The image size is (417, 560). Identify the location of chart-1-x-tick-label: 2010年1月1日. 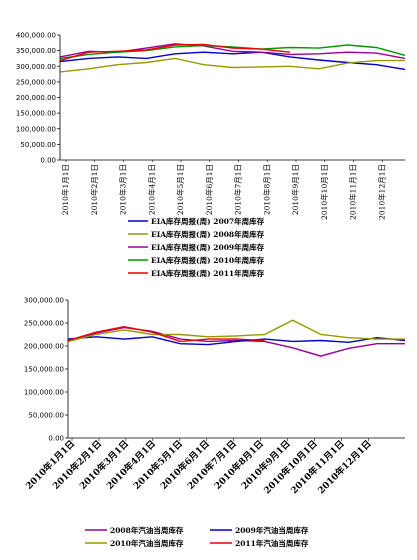
(65, 189).